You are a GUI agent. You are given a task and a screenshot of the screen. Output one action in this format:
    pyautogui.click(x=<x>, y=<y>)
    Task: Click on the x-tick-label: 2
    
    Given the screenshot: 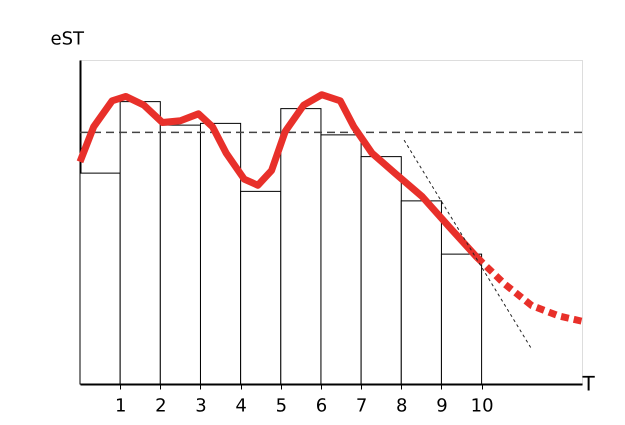 What is the action you would take?
    pyautogui.click(x=161, y=406)
    